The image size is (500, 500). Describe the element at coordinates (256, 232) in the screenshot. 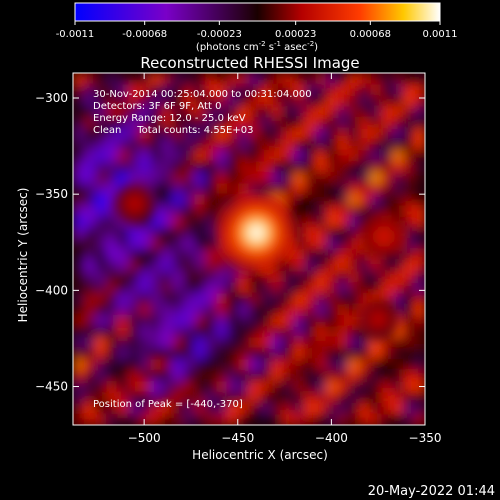

I see `peak-source` at that location.